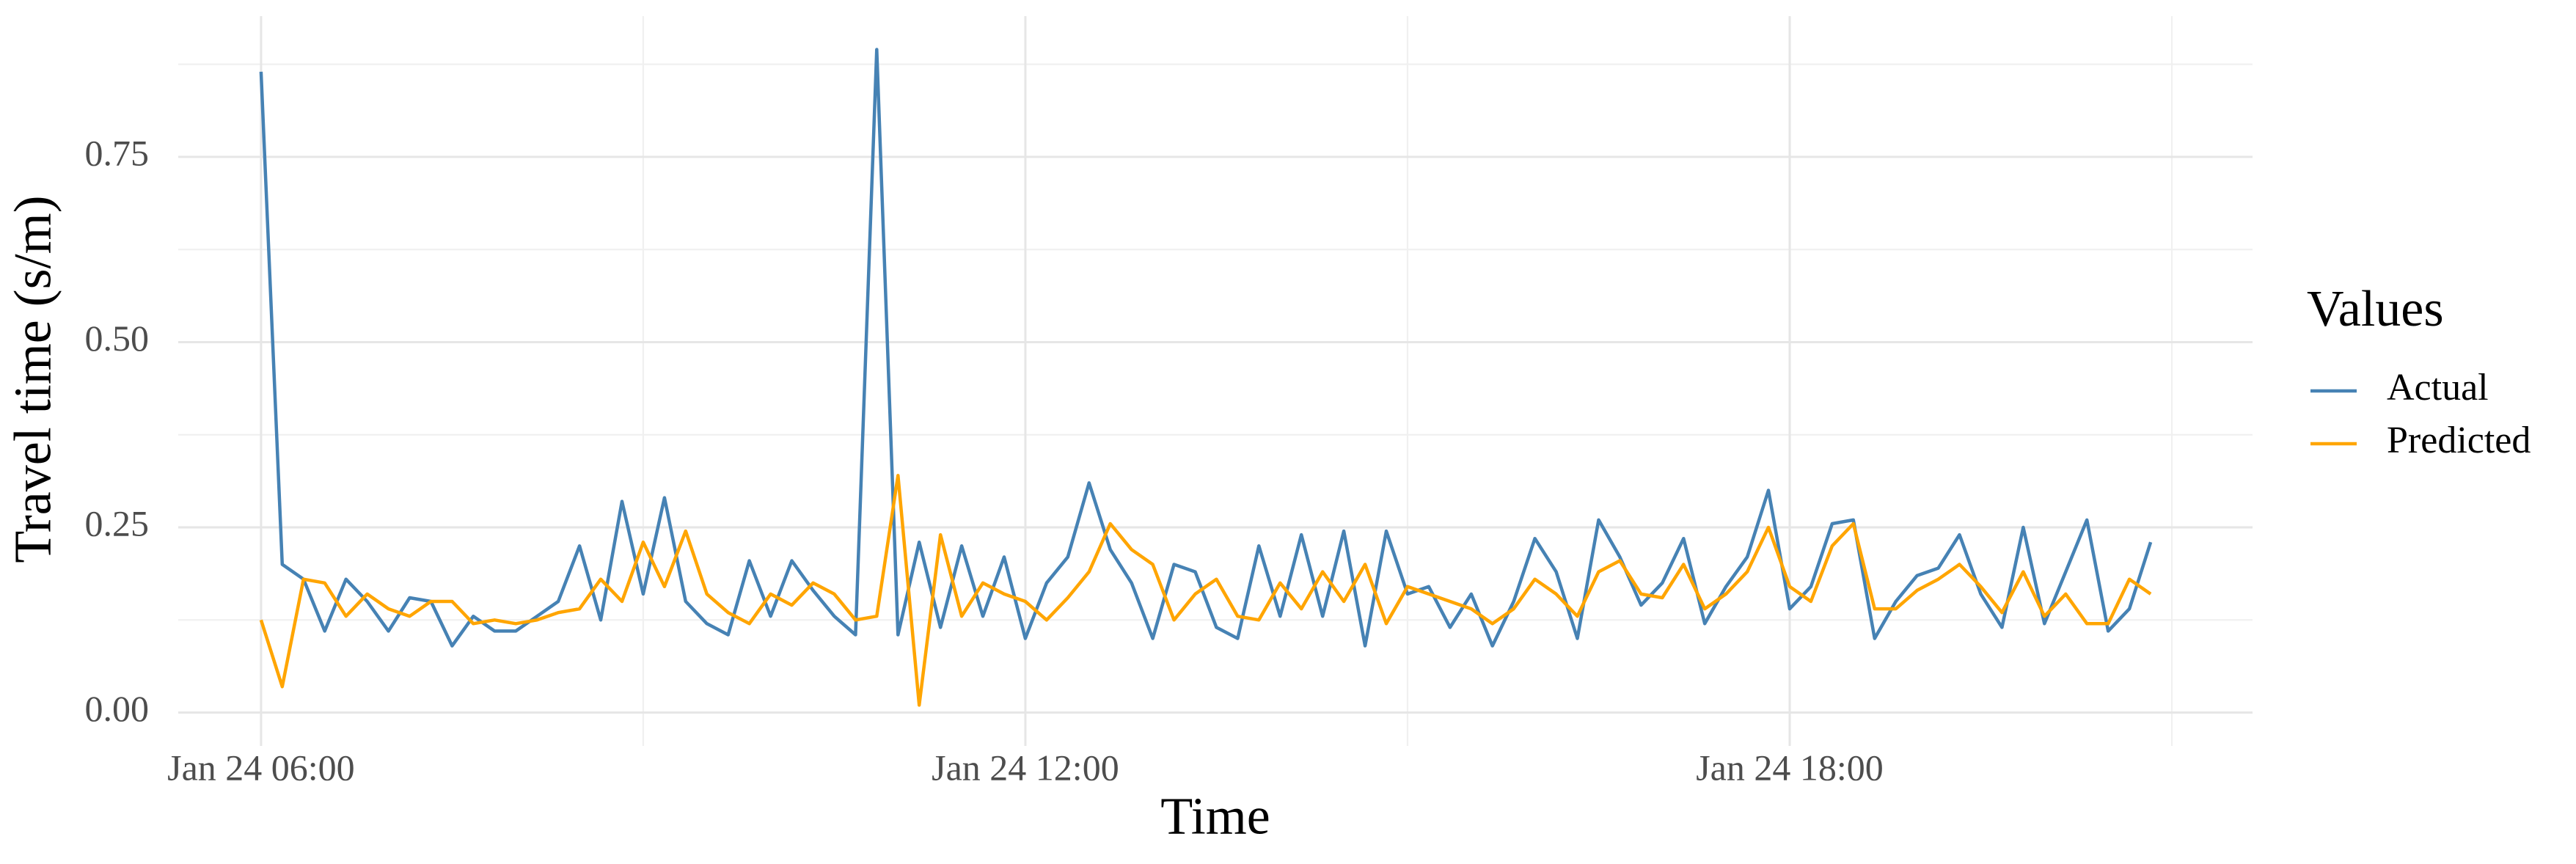  What do you see at coordinates (117, 338) in the screenshot?
I see `y-tick-label: 0.50` at bounding box center [117, 338].